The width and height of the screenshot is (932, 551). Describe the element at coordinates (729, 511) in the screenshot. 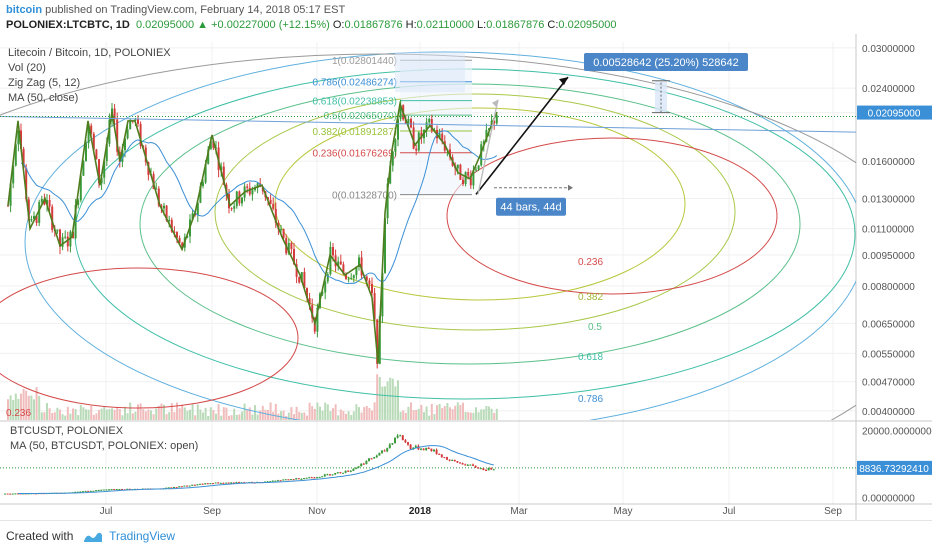

I see `x-tick-label: Jul` at that location.